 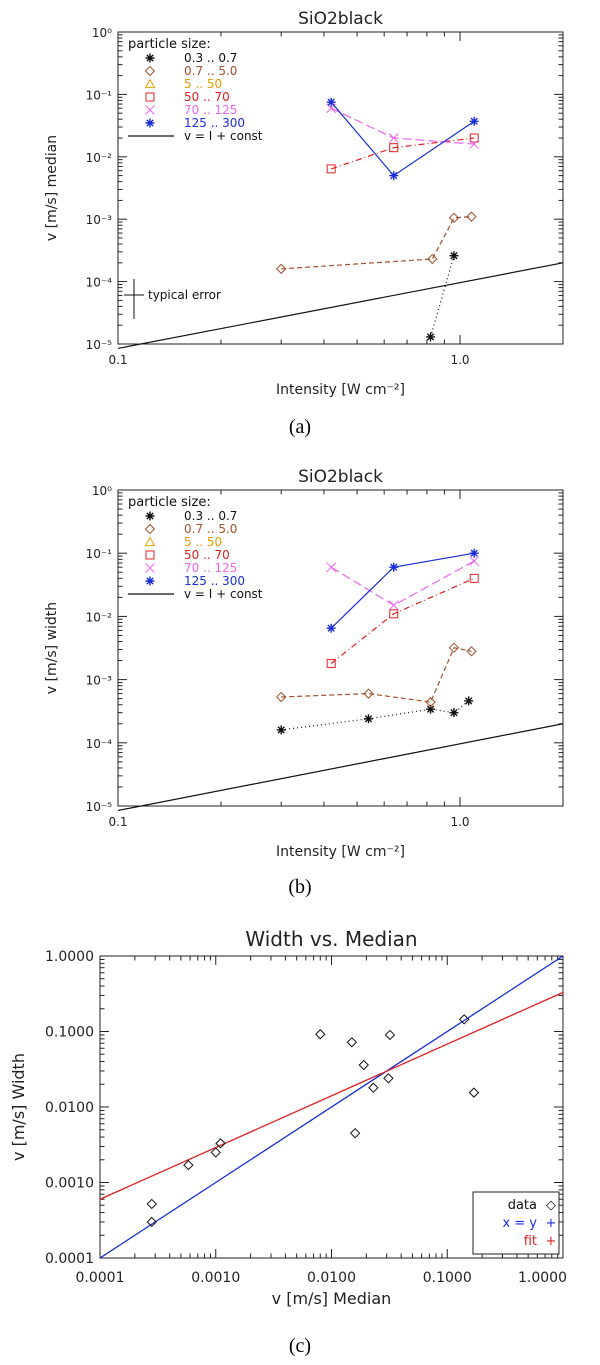 What do you see at coordinates (169, 44) in the screenshot?
I see `legend-title: particle size:` at bounding box center [169, 44].